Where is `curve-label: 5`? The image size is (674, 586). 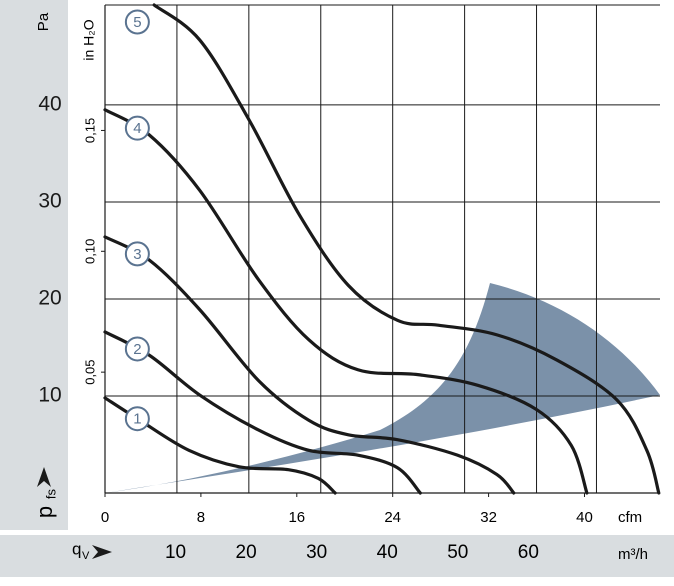 curve-label: 5 is located at coordinates (137, 22).